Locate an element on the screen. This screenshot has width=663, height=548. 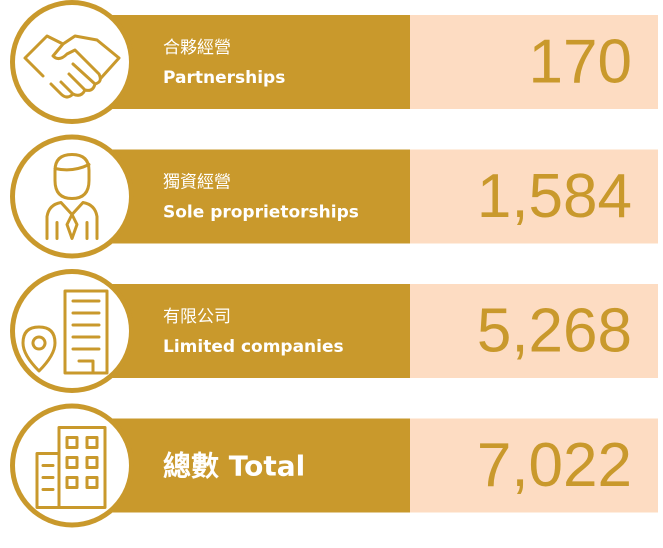
row-label: 總數 Total is located at coordinates (234, 466).